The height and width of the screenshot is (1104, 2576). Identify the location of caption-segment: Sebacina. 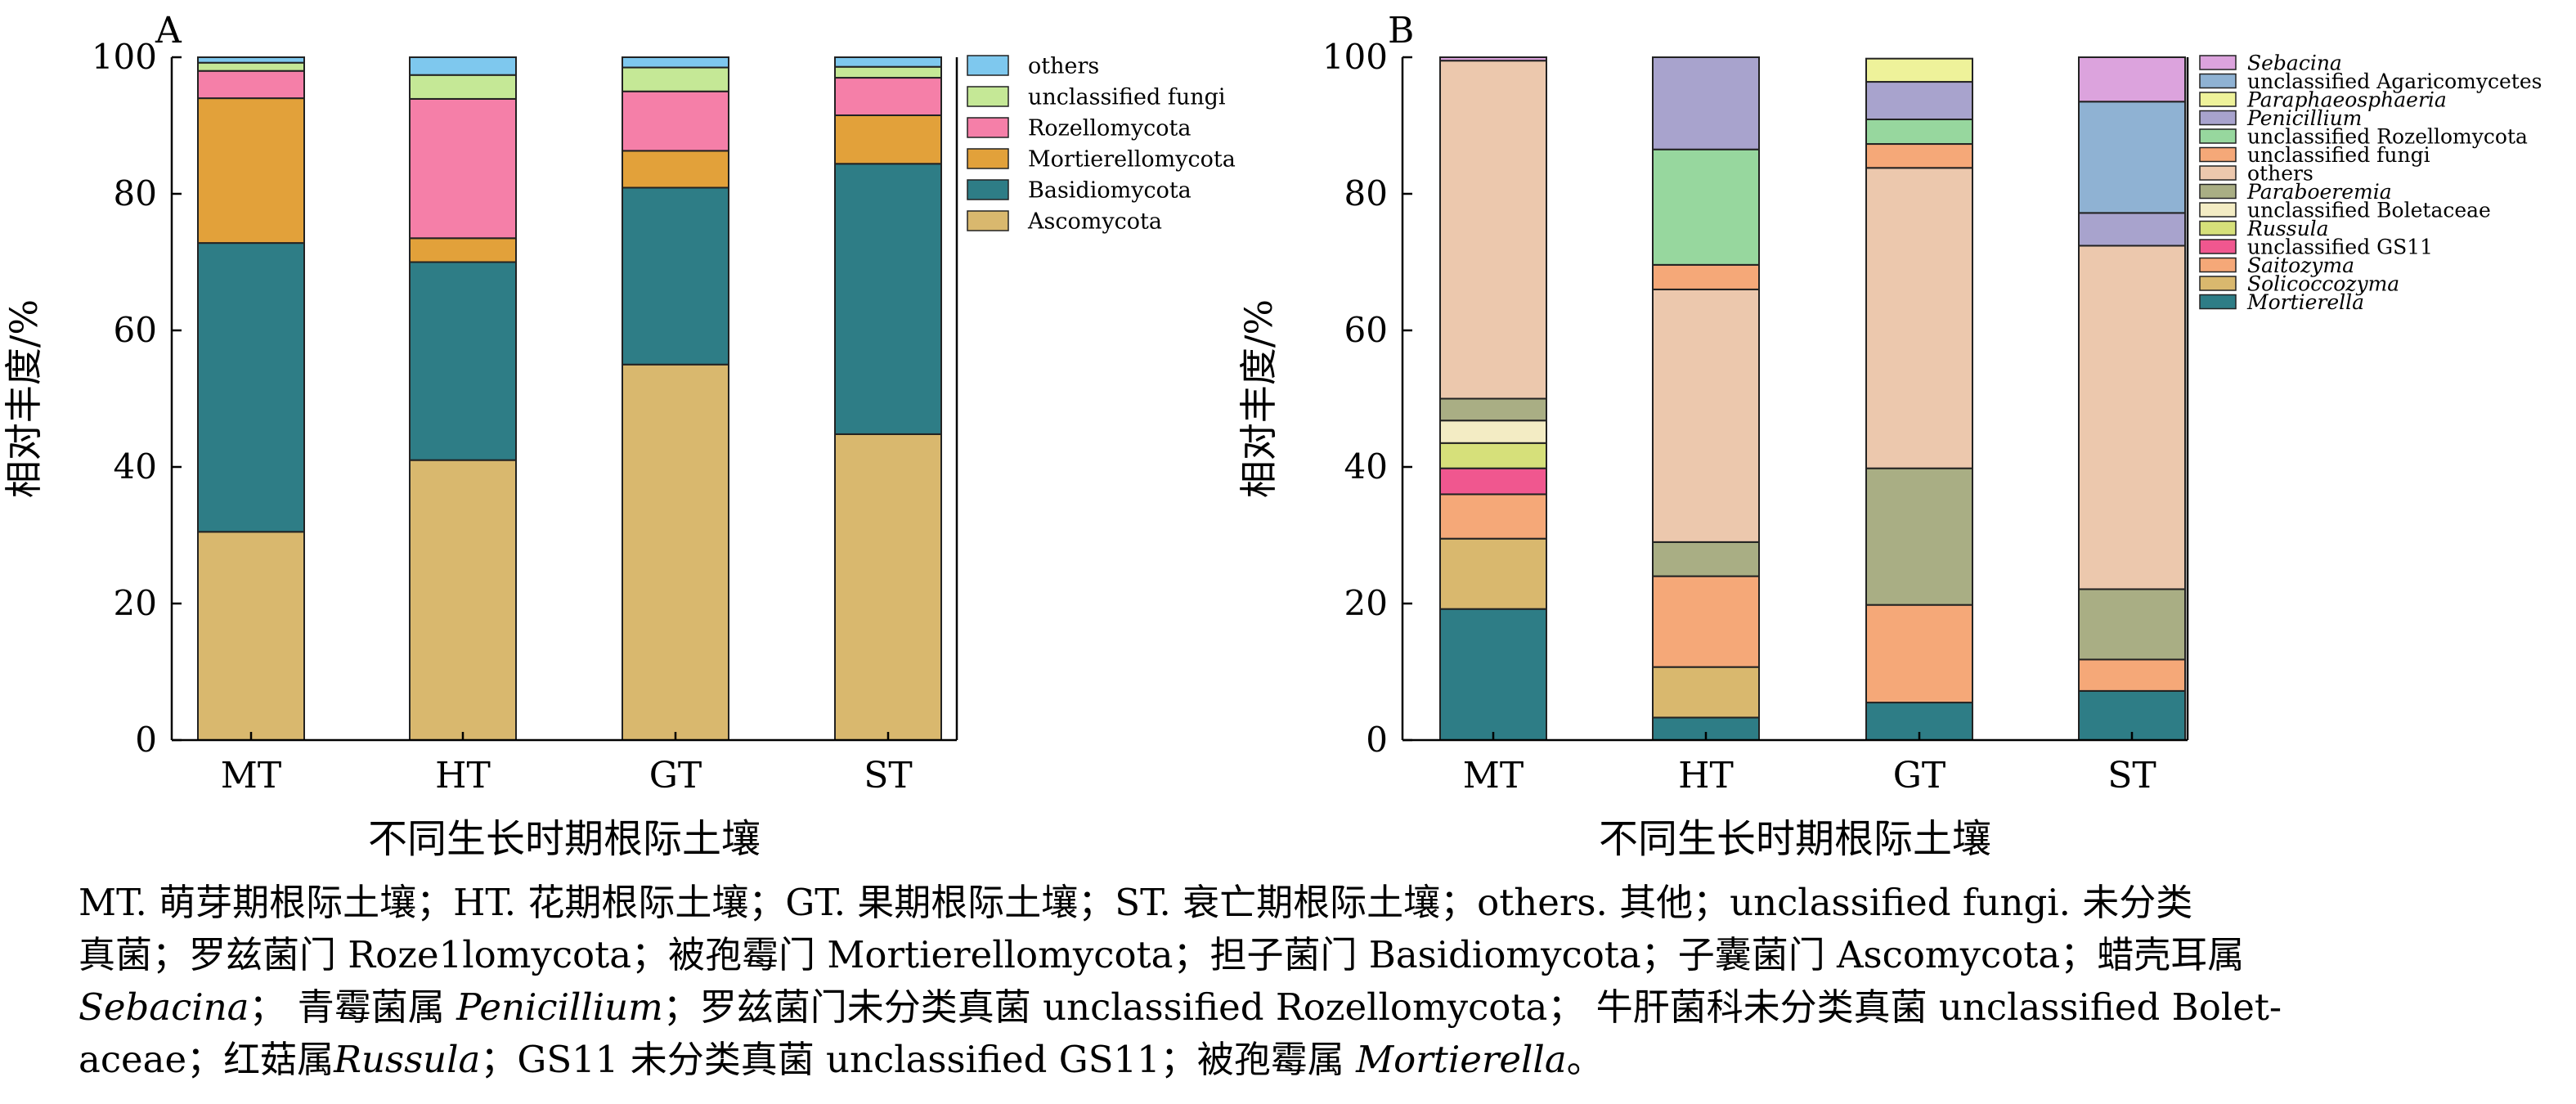
(164, 1007).